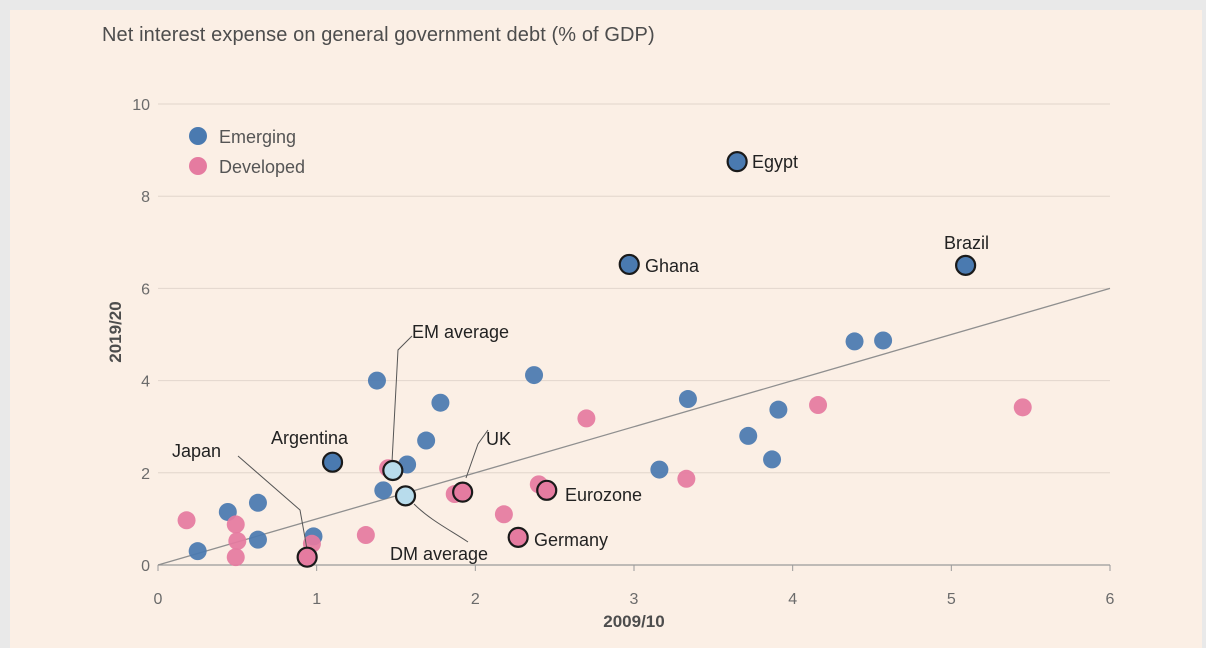  What do you see at coordinates (603, 495) in the screenshot?
I see `annotation-label: Eurozone` at bounding box center [603, 495].